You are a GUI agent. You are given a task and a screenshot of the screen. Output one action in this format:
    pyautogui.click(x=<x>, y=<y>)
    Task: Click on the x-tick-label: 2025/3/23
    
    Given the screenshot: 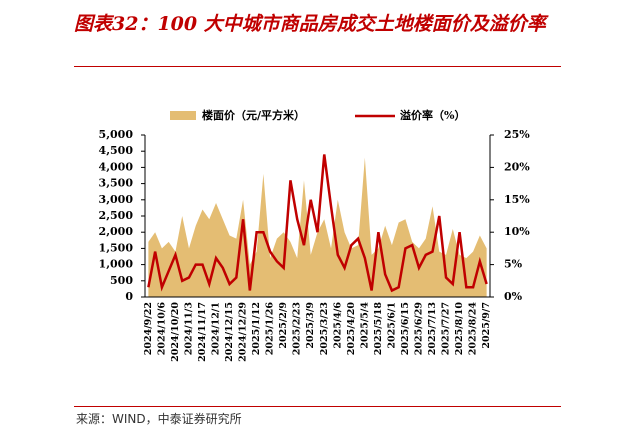 What is the action you would take?
    pyautogui.click(x=324, y=328)
    